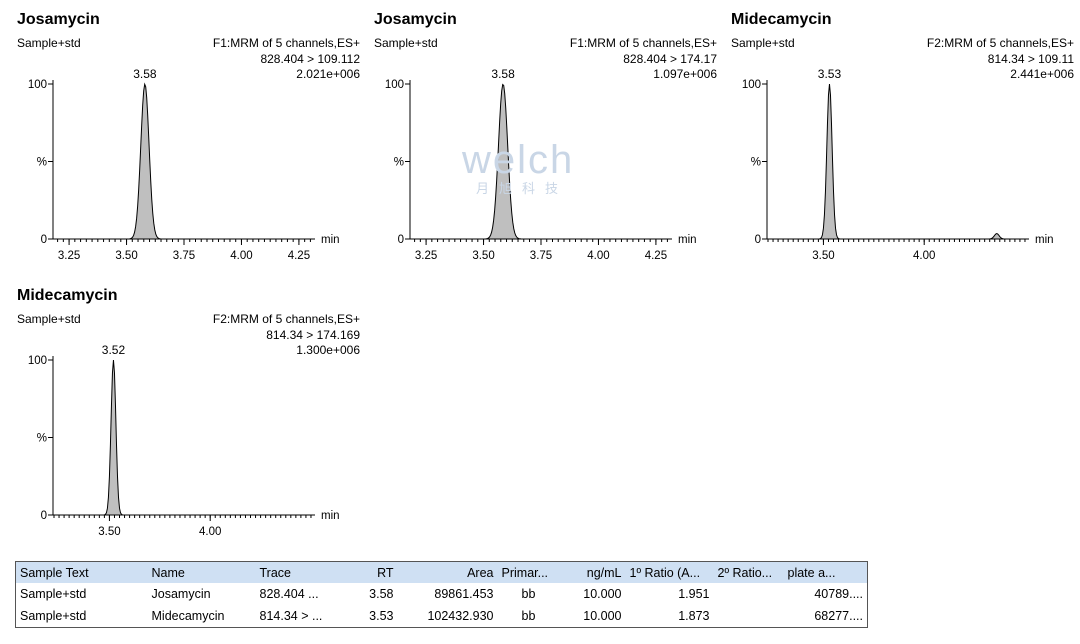  What do you see at coordinates (301, 572) in the screenshot?
I see `column-header-trace: Trace` at bounding box center [301, 572].